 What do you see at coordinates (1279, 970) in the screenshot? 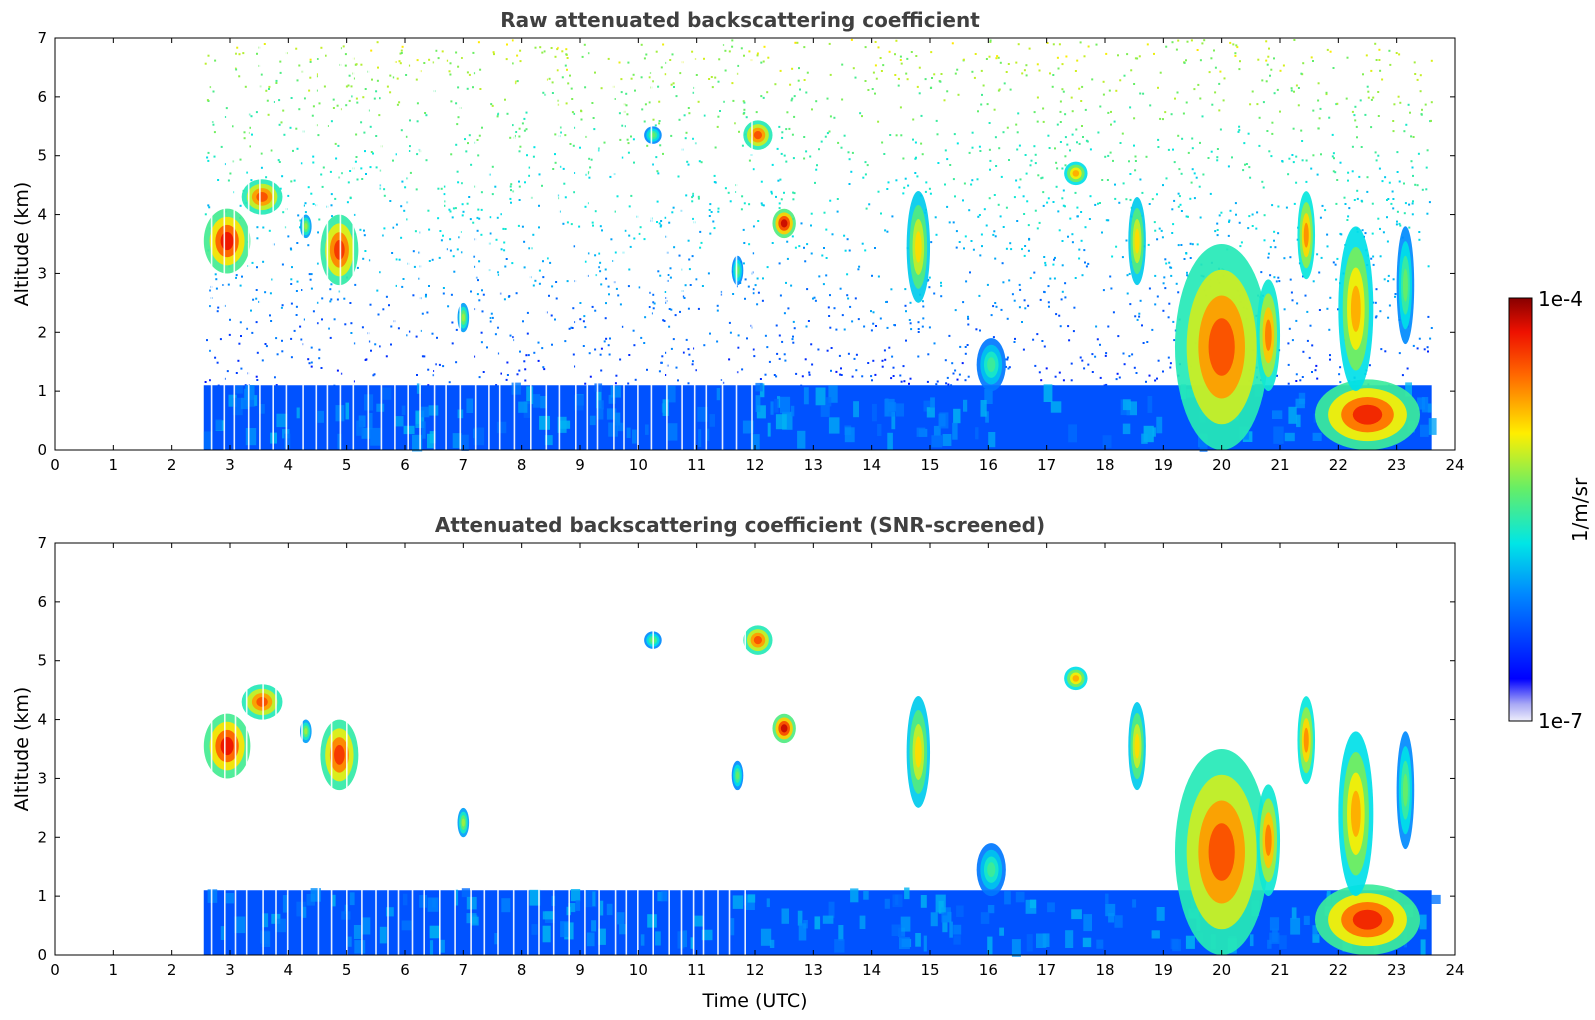
I see `x-tick-label: 21` at bounding box center [1279, 970].